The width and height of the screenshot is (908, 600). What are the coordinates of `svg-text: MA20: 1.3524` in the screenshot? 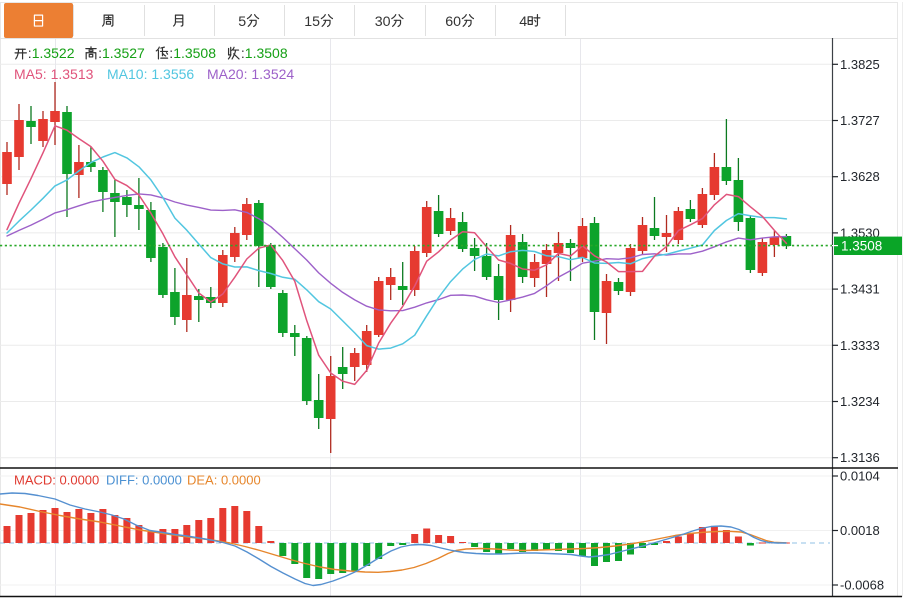 It's located at (250, 74).